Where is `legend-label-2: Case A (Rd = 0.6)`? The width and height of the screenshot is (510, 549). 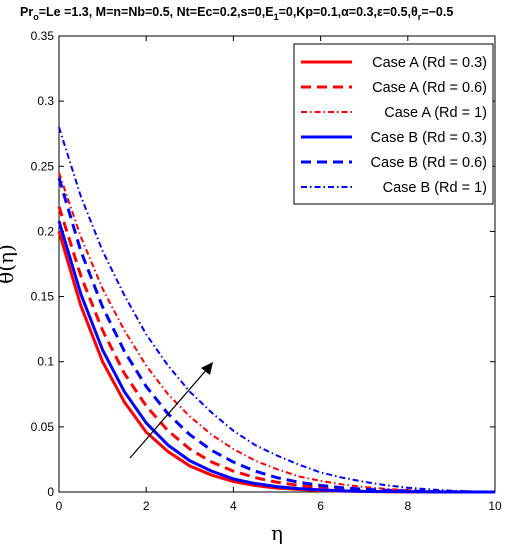 legend-label-2: Case A (Rd = 0.6) is located at coordinates (429, 88).